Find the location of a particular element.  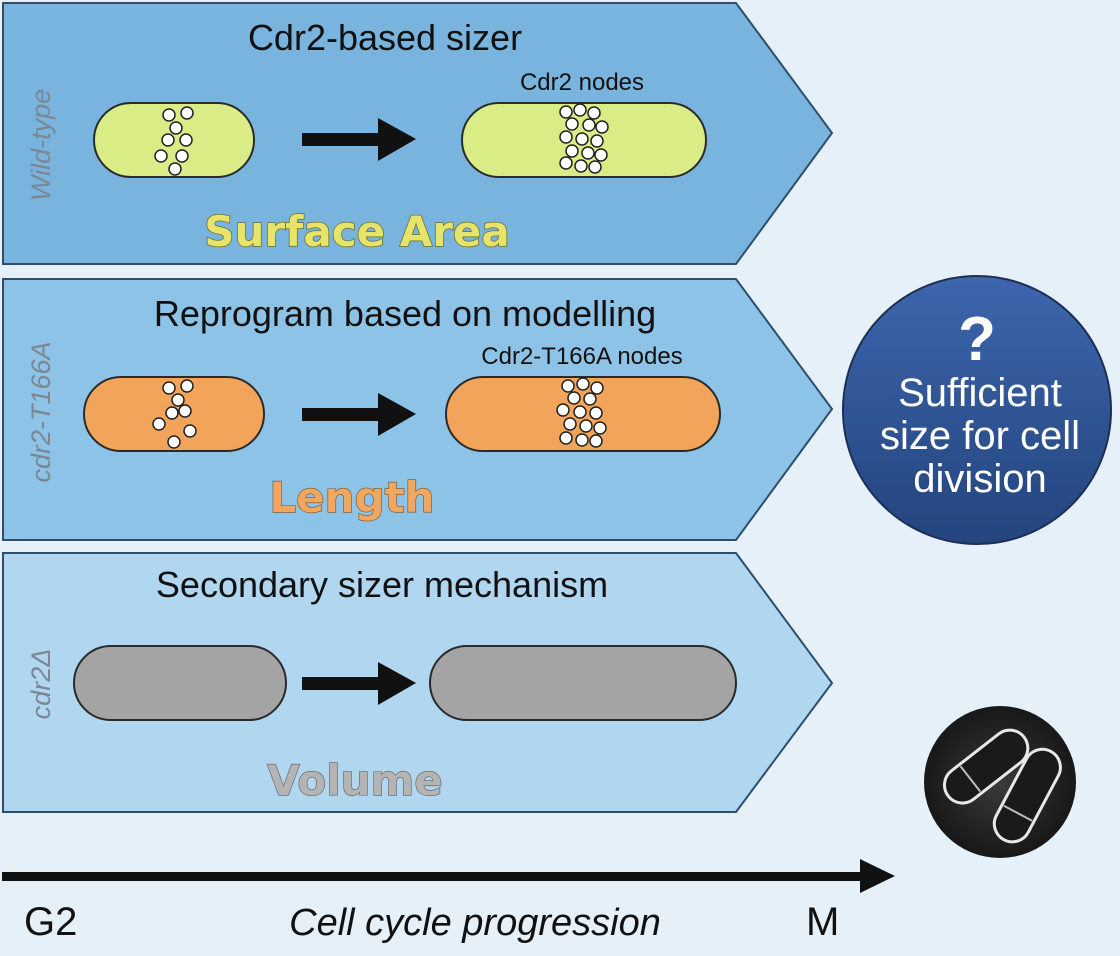

outcome-line-3: division is located at coordinates (979, 479).